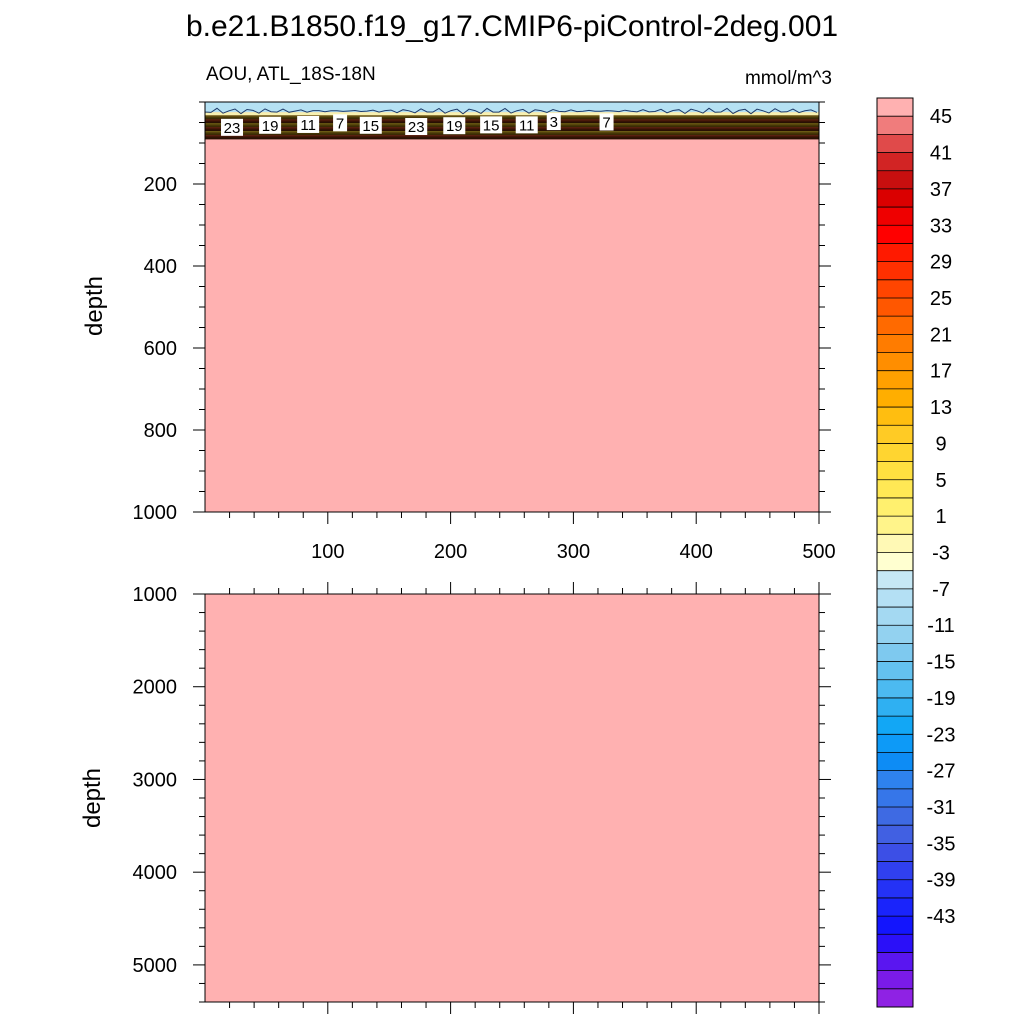 The width and height of the screenshot is (1024, 1024). I want to click on surface-negative-band, so click(512, 107).